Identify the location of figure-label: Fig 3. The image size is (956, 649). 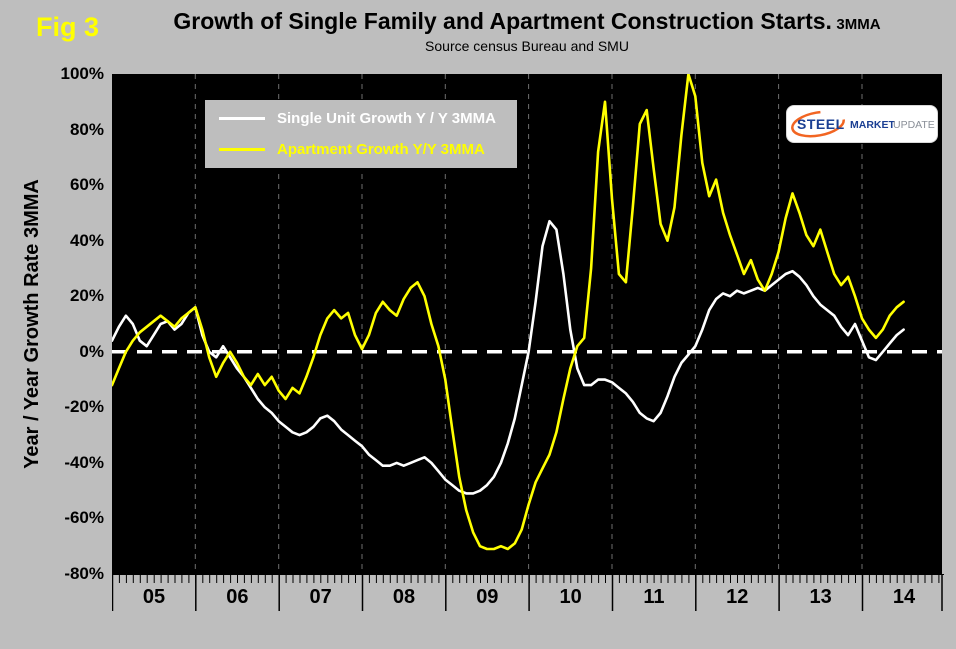
(68, 27).